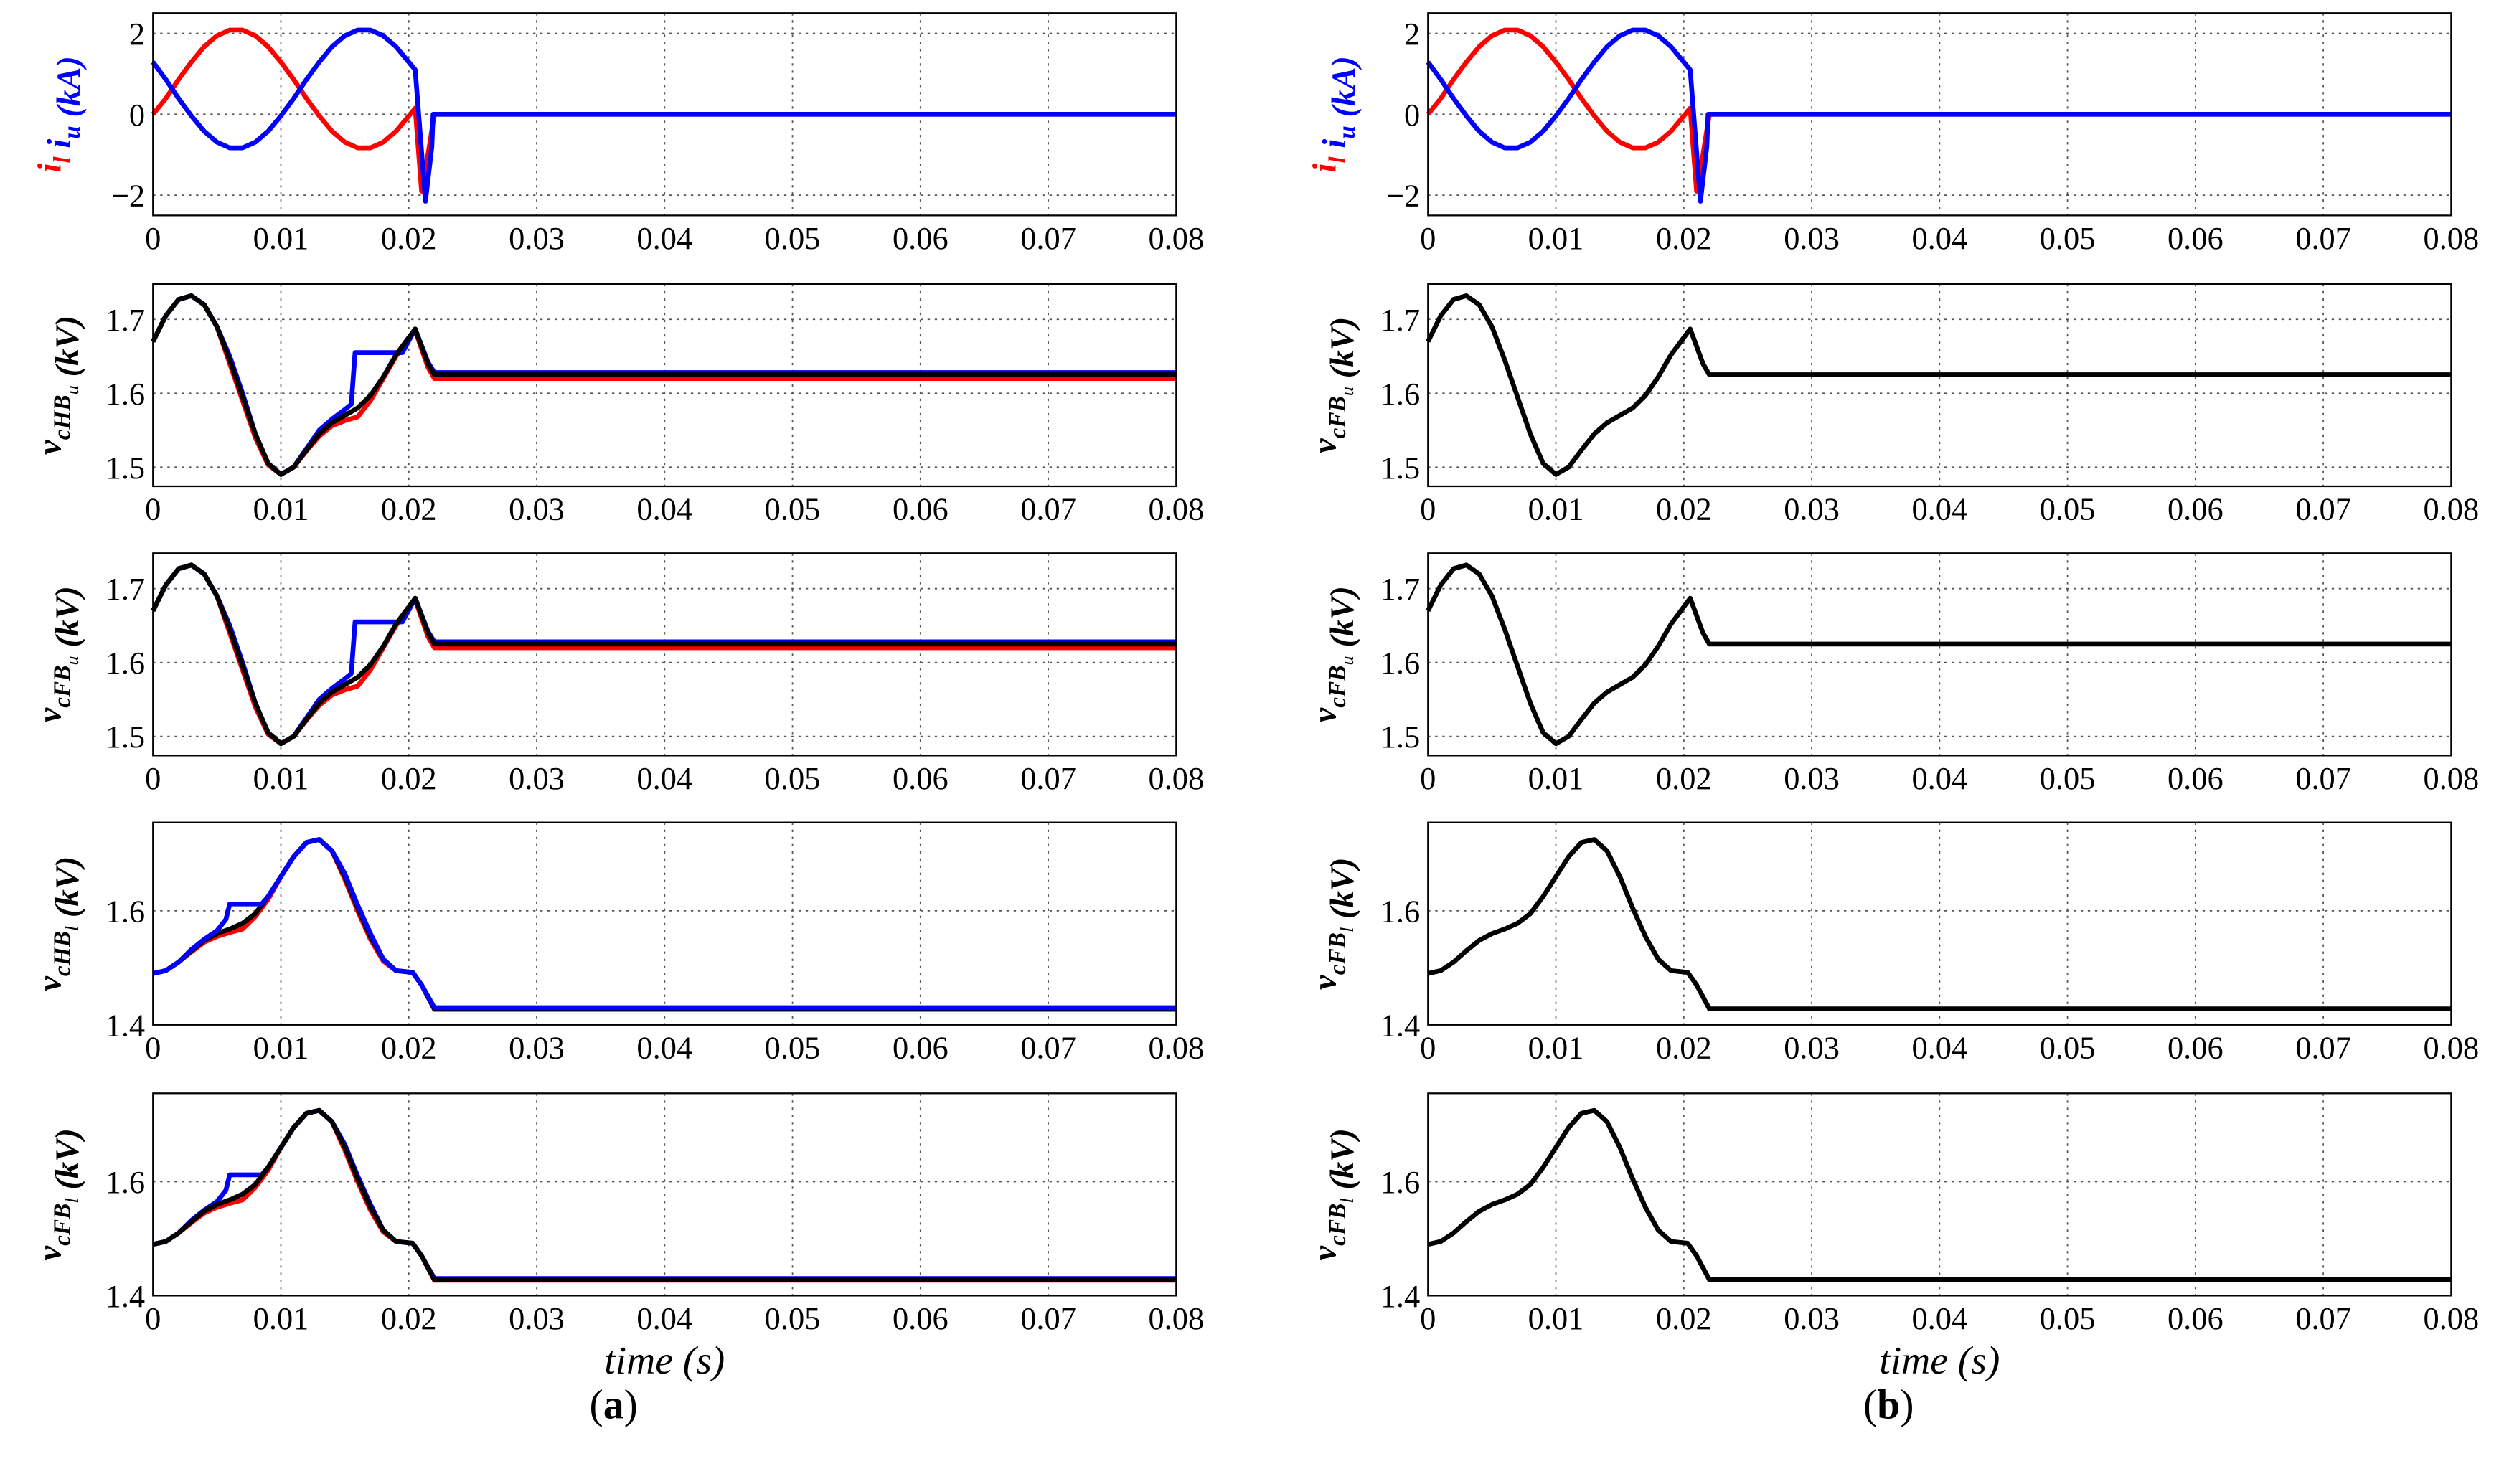 The width and height of the screenshot is (2499, 1484). Describe the element at coordinates (1412, 115) in the screenshot. I see `y-tick-label: 0` at that location.